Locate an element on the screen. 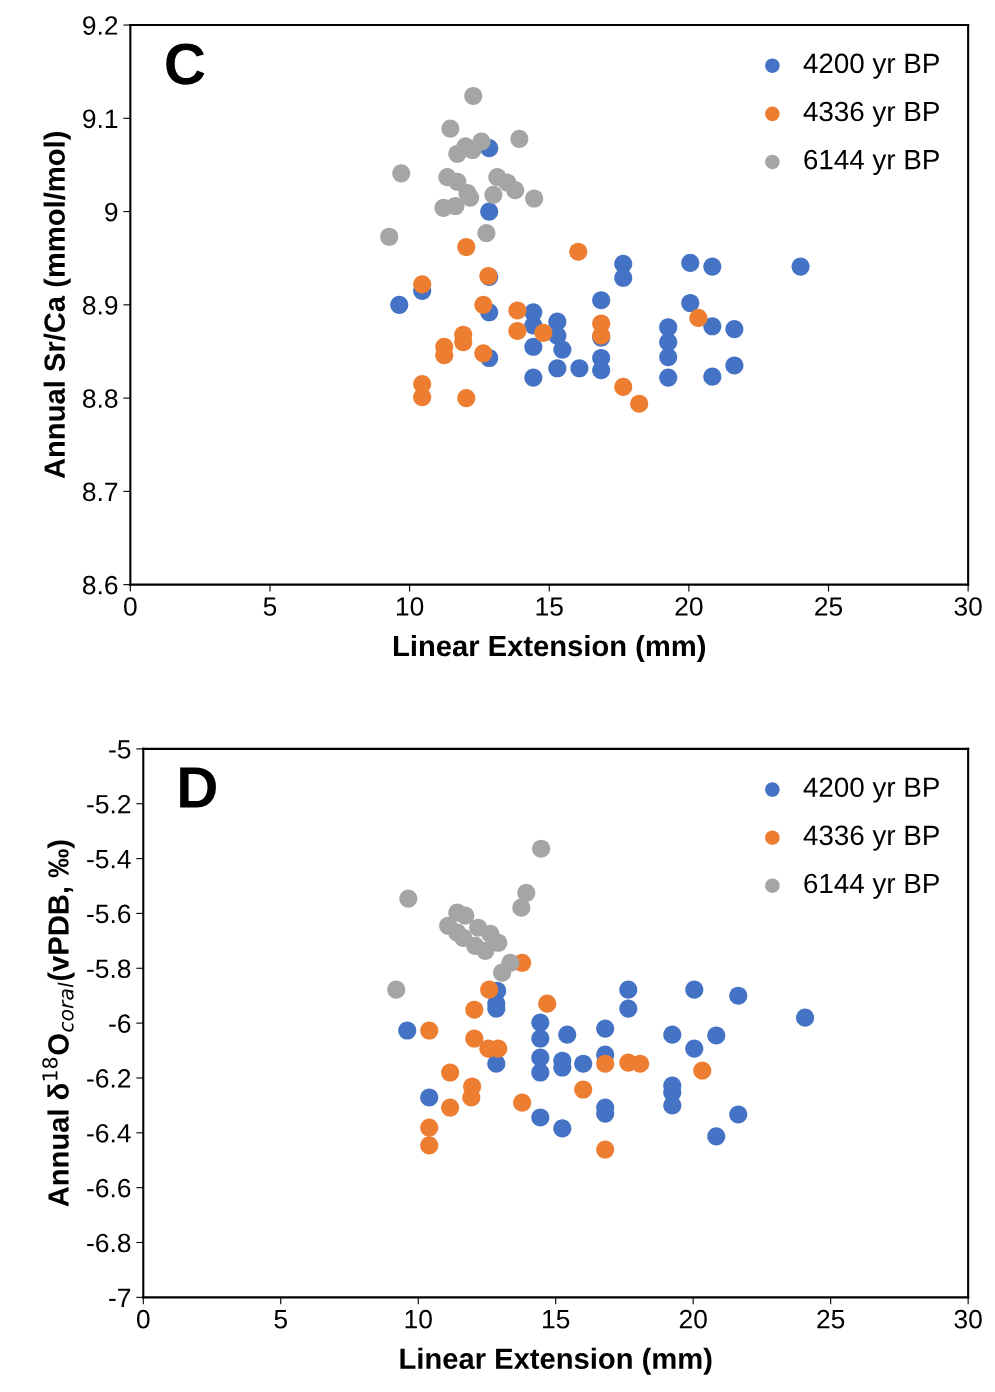 This screenshot has width=995, height=1392. x-tick-label: 10 is located at coordinates (410, 606).